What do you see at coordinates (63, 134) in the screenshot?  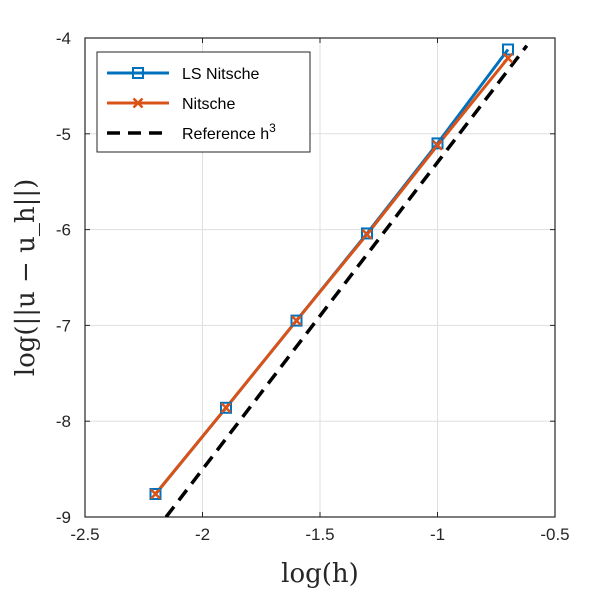 I see `y-tick-label: -5` at bounding box center [63, 134].